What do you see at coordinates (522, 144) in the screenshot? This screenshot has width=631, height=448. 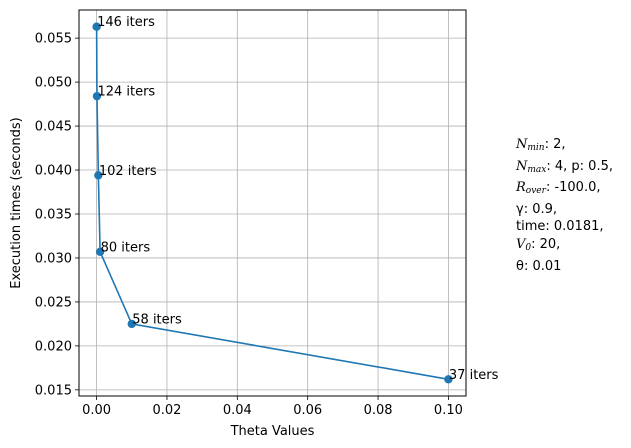 I see `n-min-symbol: N` at bounding box center [522, 144].